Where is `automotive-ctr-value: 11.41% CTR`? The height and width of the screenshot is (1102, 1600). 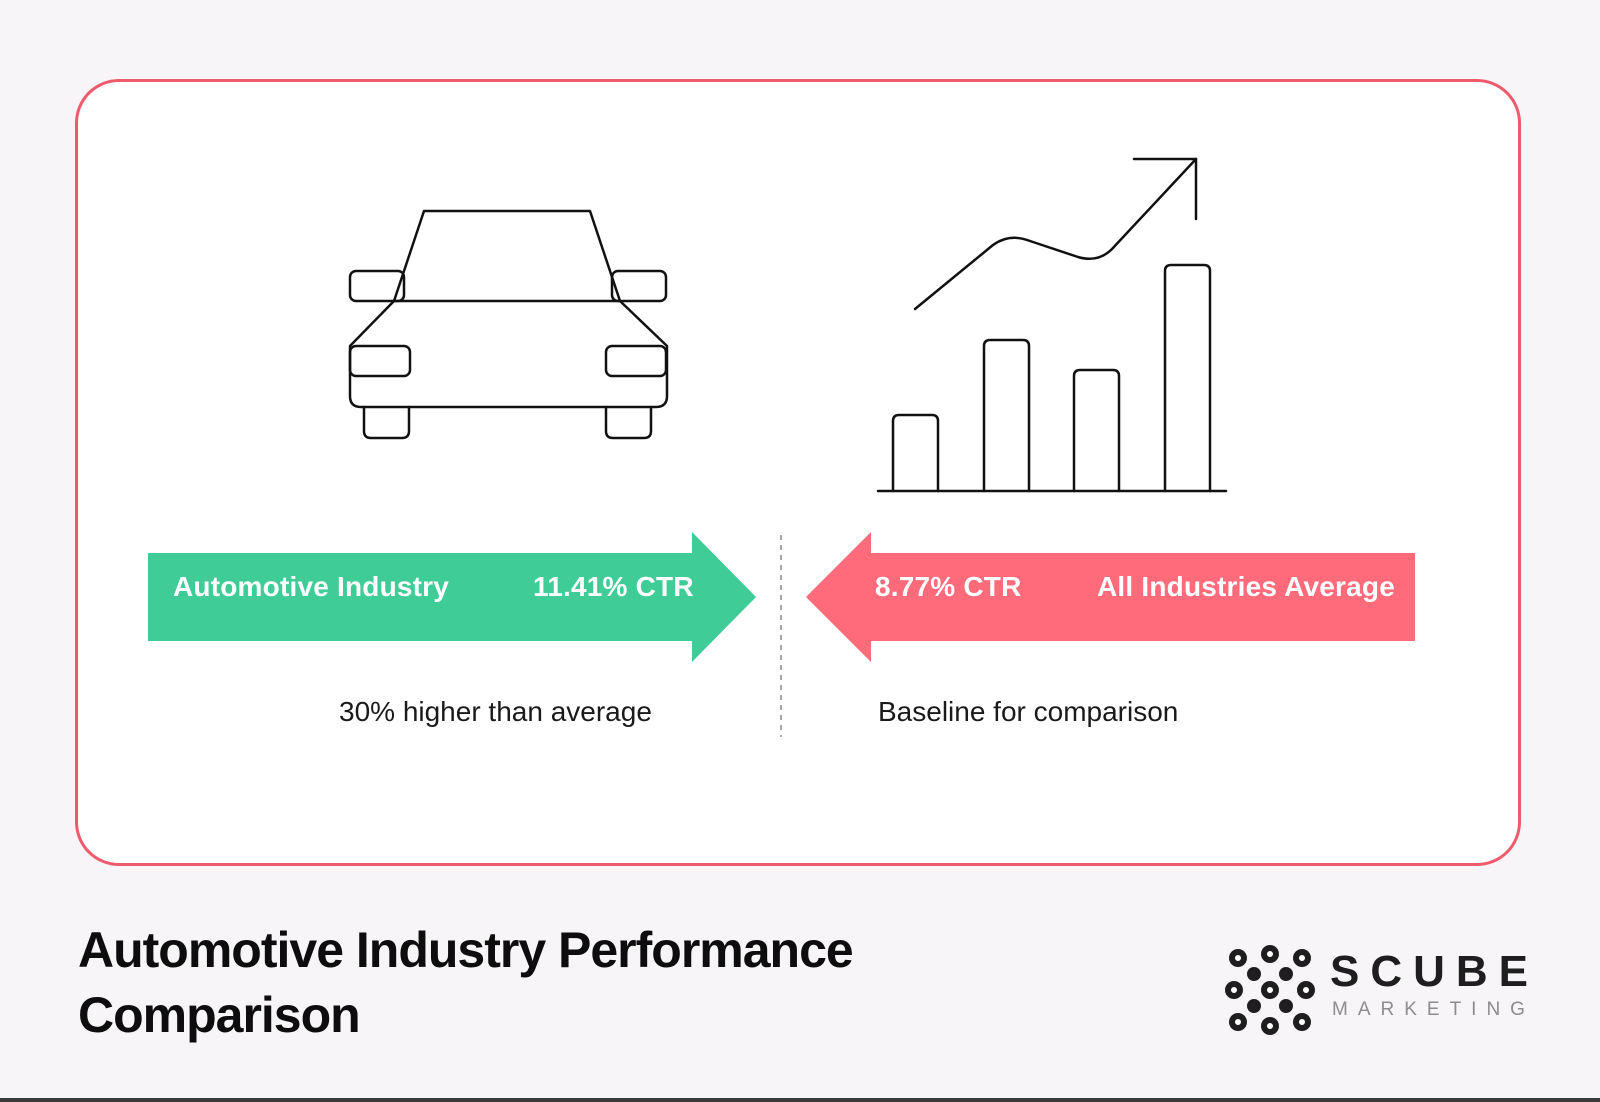 automotive-ctr-value: 11.41% CTR is located at coordinates (613, 586).